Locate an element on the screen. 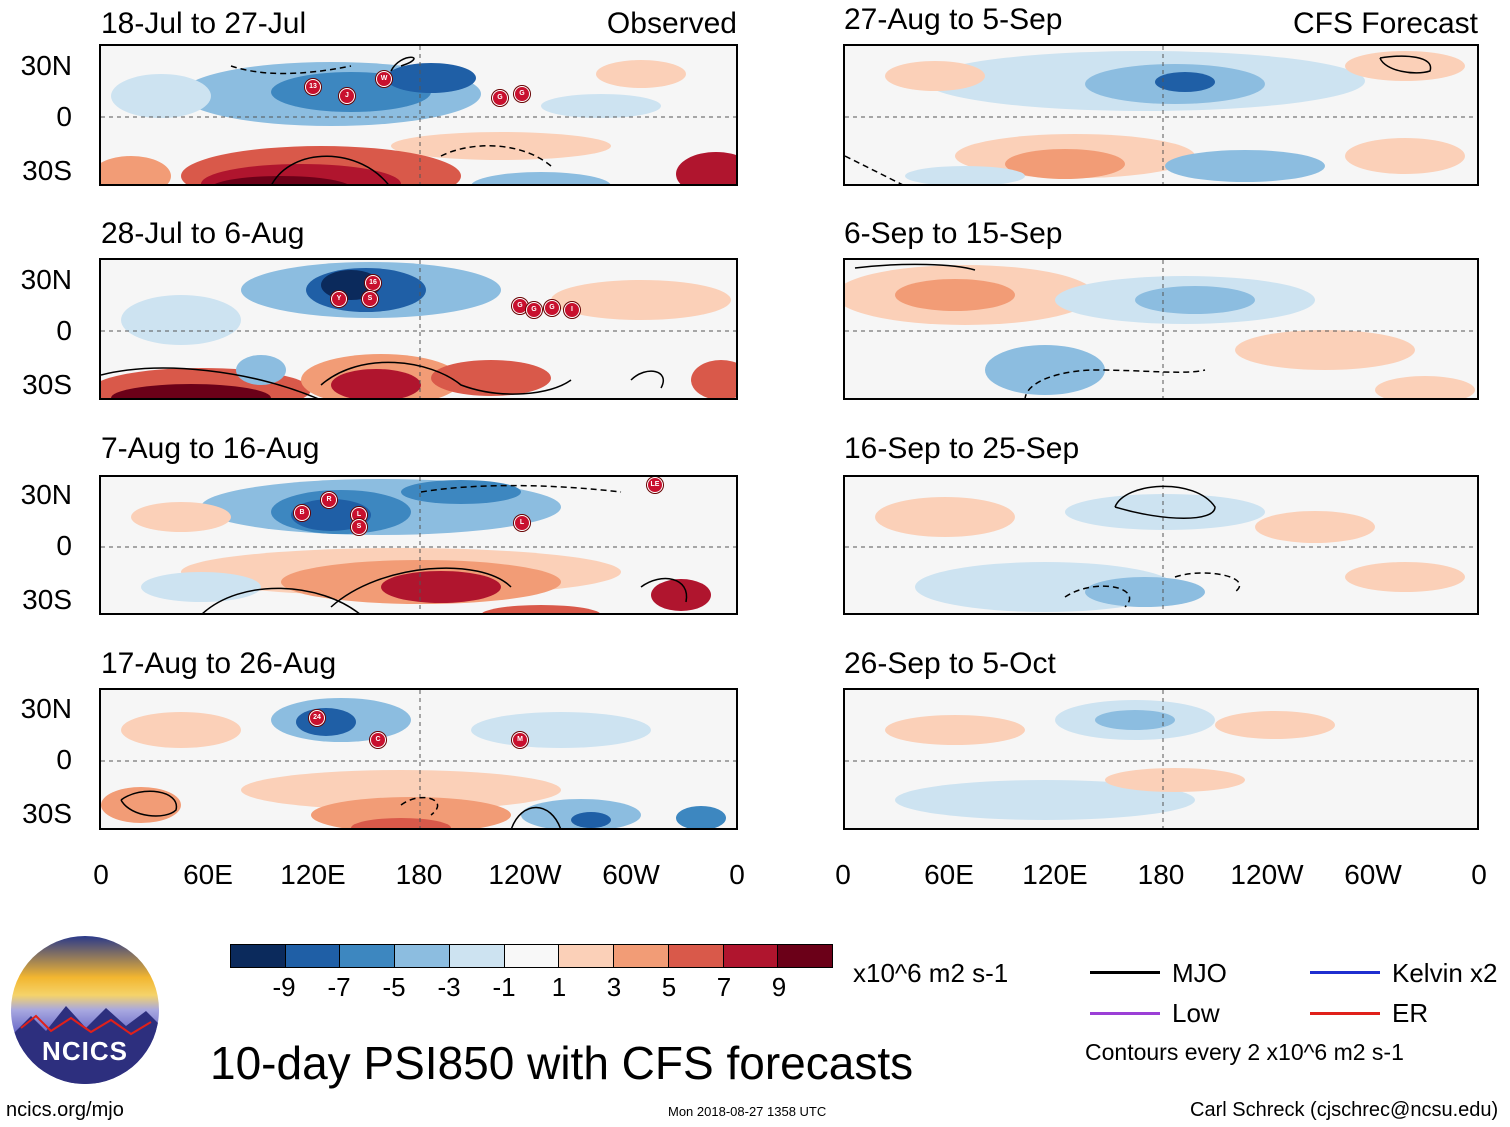  colorbar-tick: -5 is located at coordinates (394, 987).